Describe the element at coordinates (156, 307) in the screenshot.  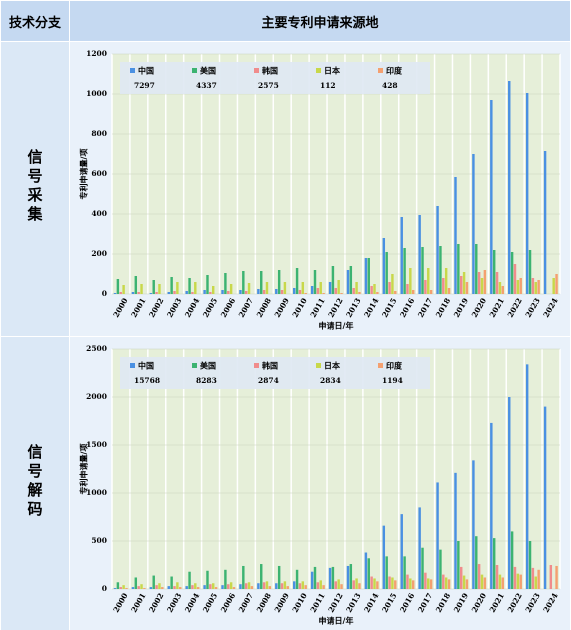
I see `x-tick-label: 2002` at that location.